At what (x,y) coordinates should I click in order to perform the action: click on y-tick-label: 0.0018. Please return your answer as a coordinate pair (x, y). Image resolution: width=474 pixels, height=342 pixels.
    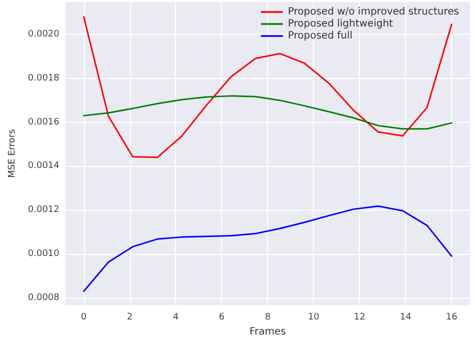
    Looking at the image, I should click on (44, 78).